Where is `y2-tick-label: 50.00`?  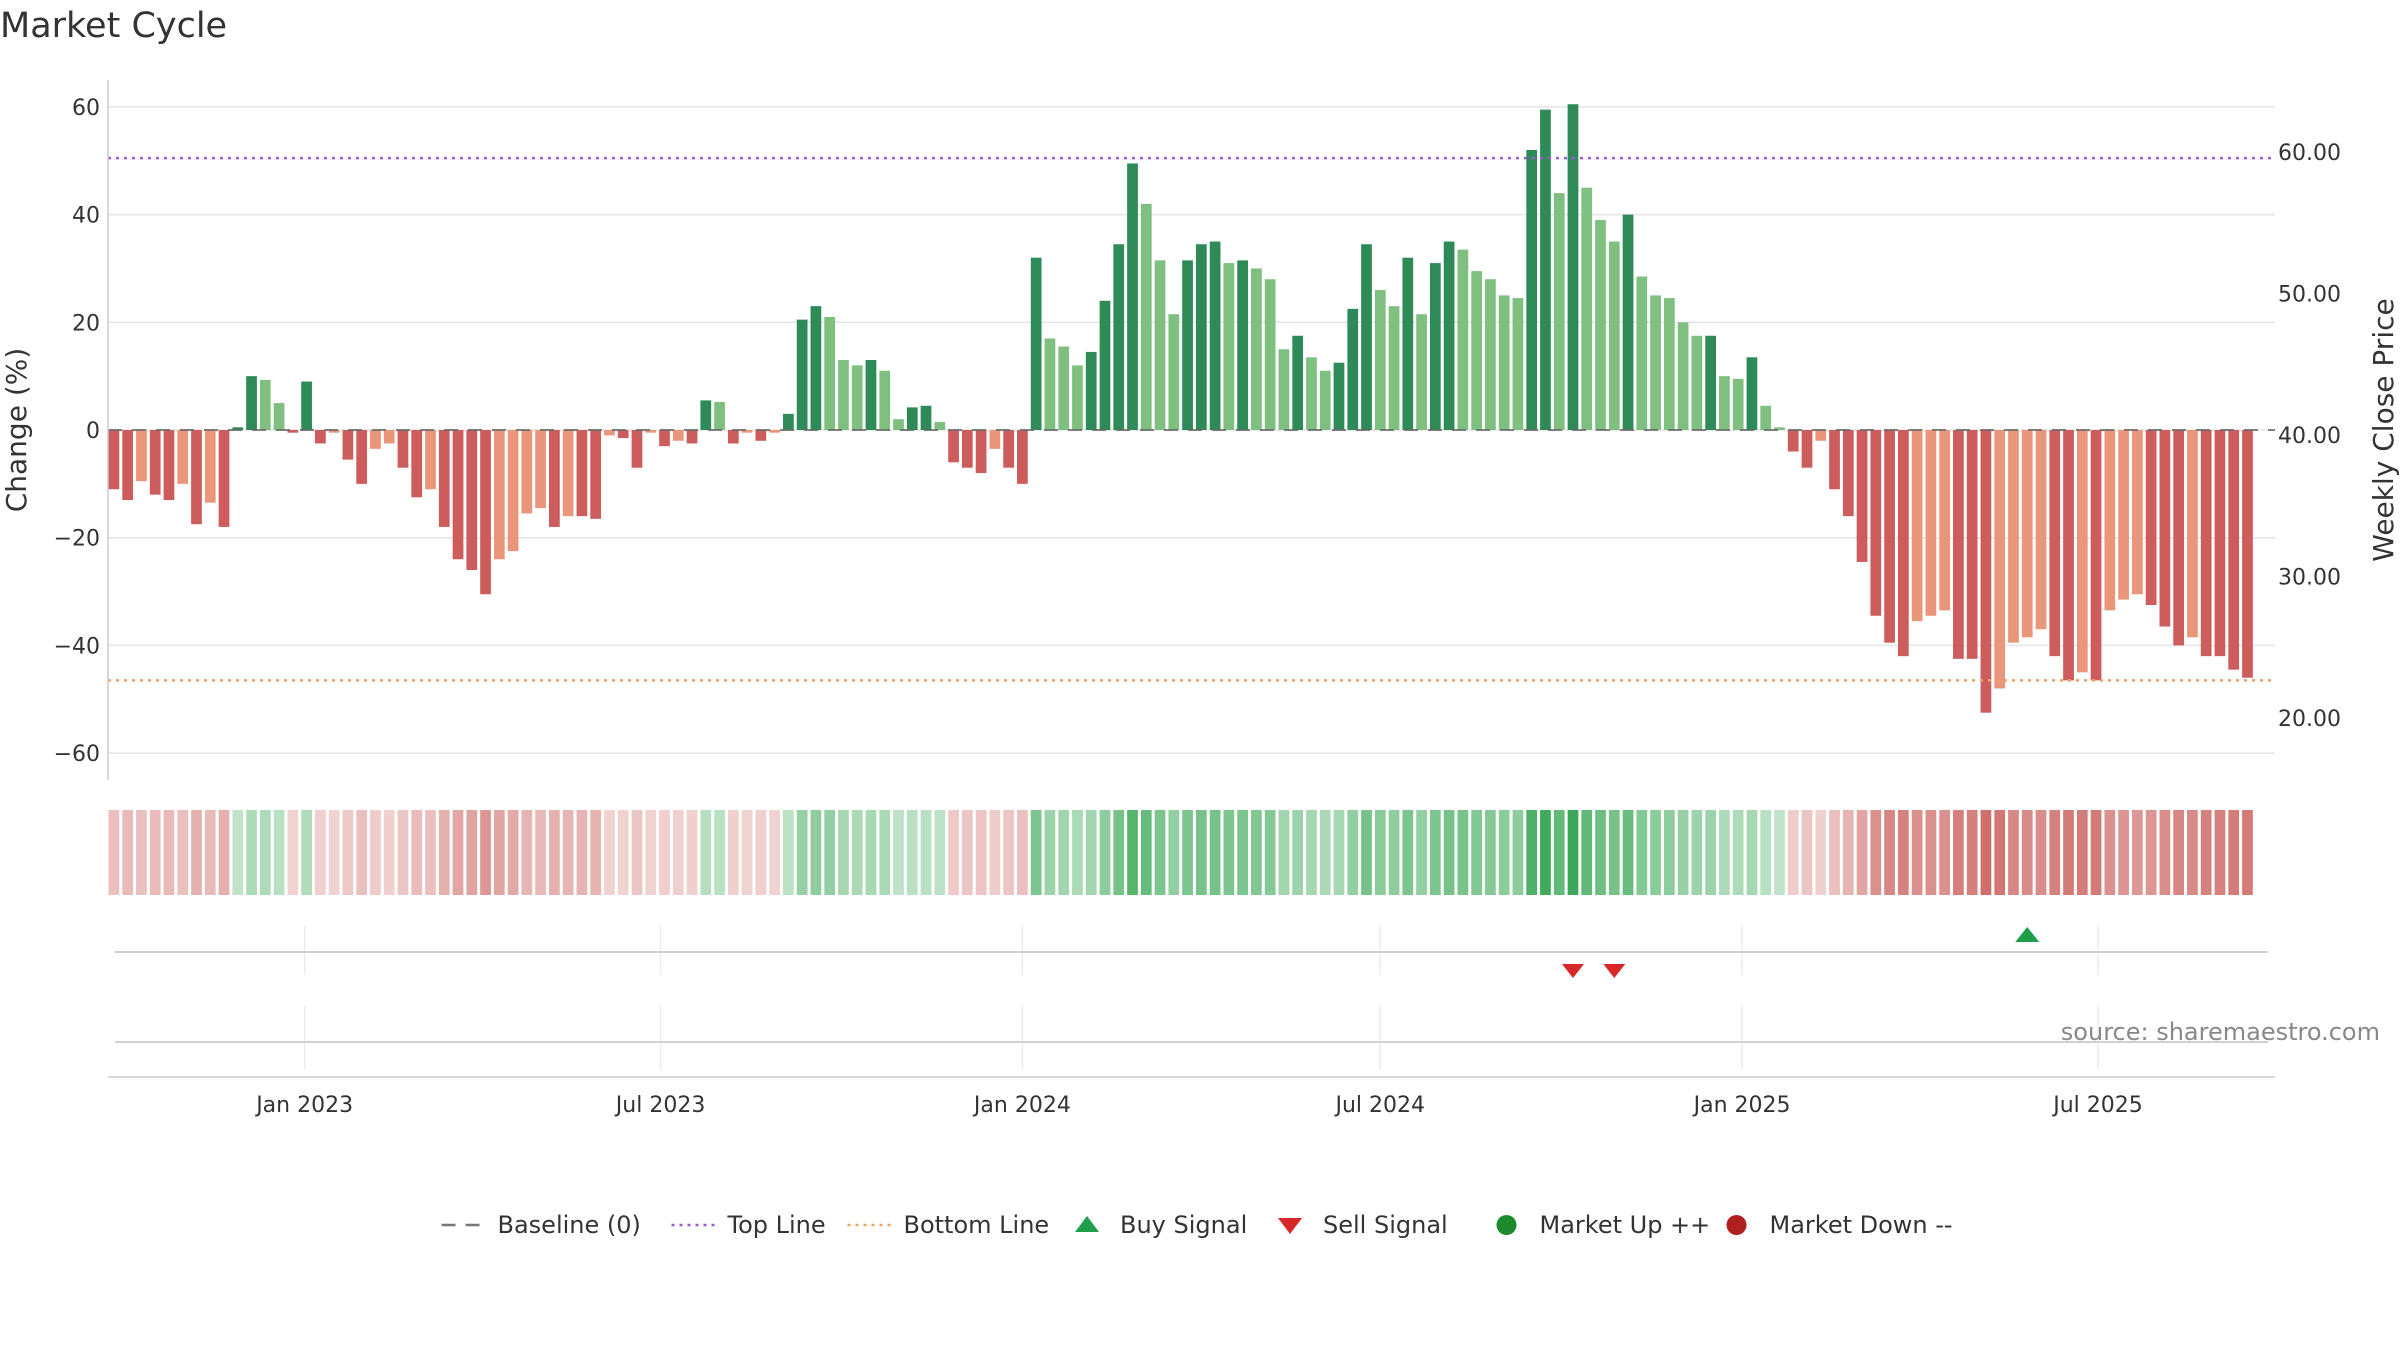
y2-tick-label: 50.00 is located at coordinates (2309, 295).